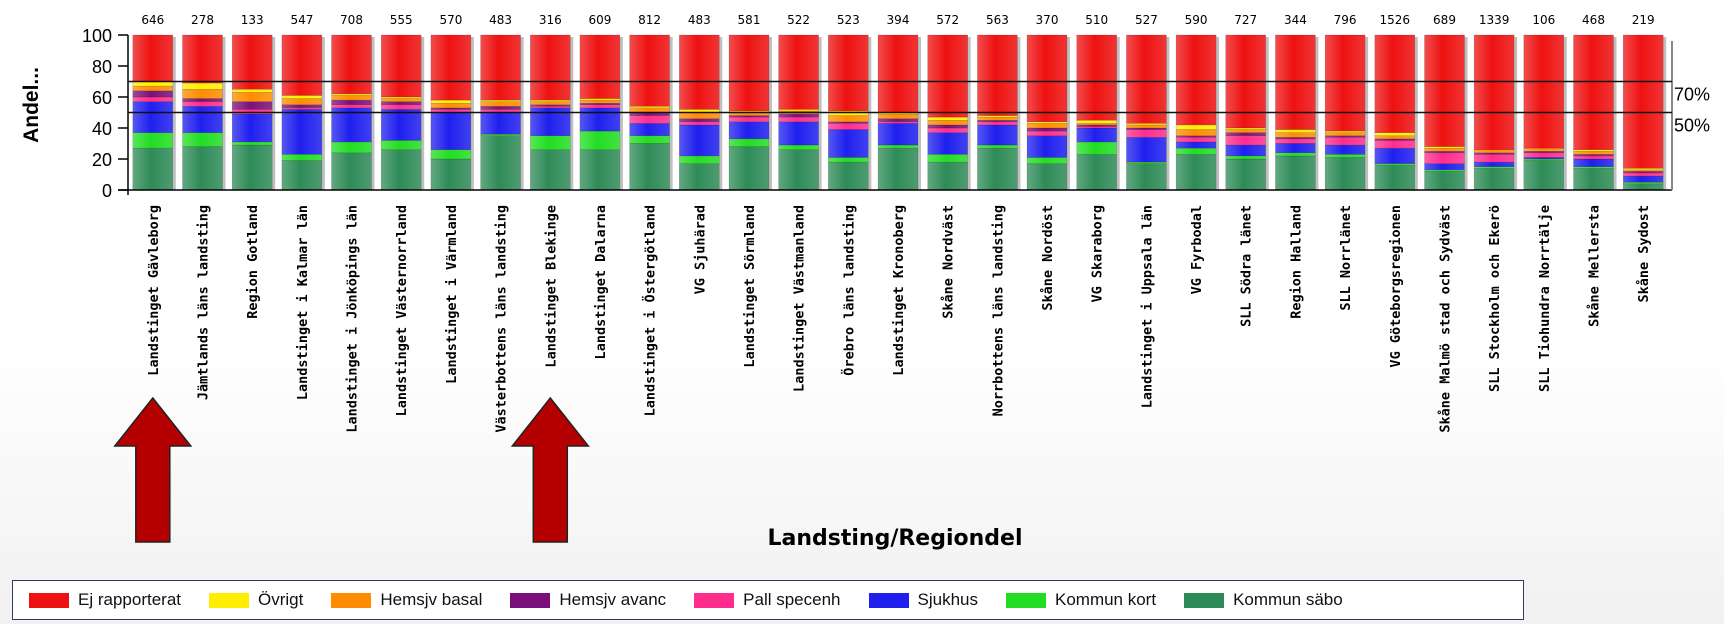  What do you see at coordinates (452, 294) in the screenshot?
I see `category-label: Landstinget i Värmland` at bounding box center [452, 294].